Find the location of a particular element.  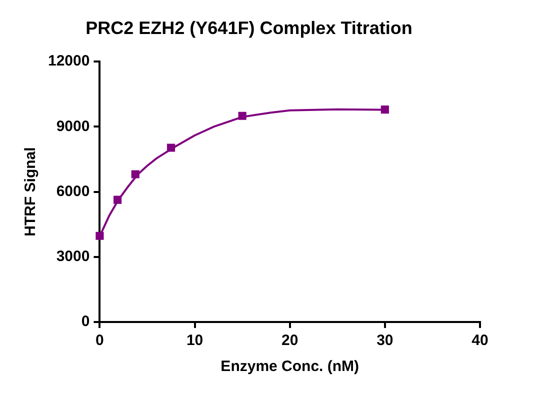

y-tick-label: 9000 is located at coordinates (73, 126).